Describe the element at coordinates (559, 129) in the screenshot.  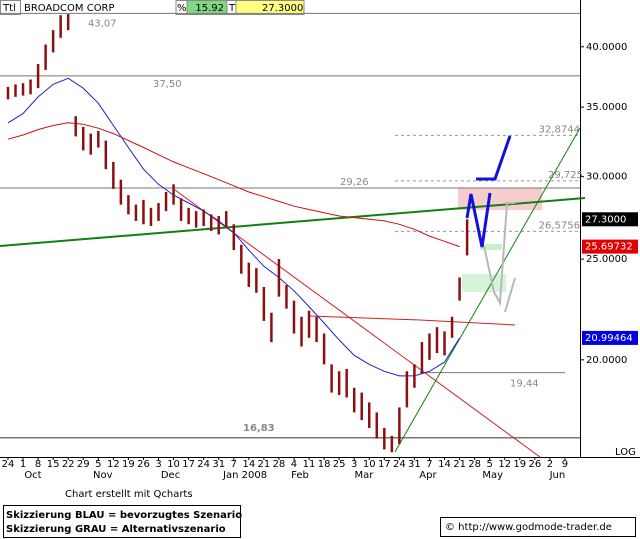
I see `level-label: 32,8744` at that location.